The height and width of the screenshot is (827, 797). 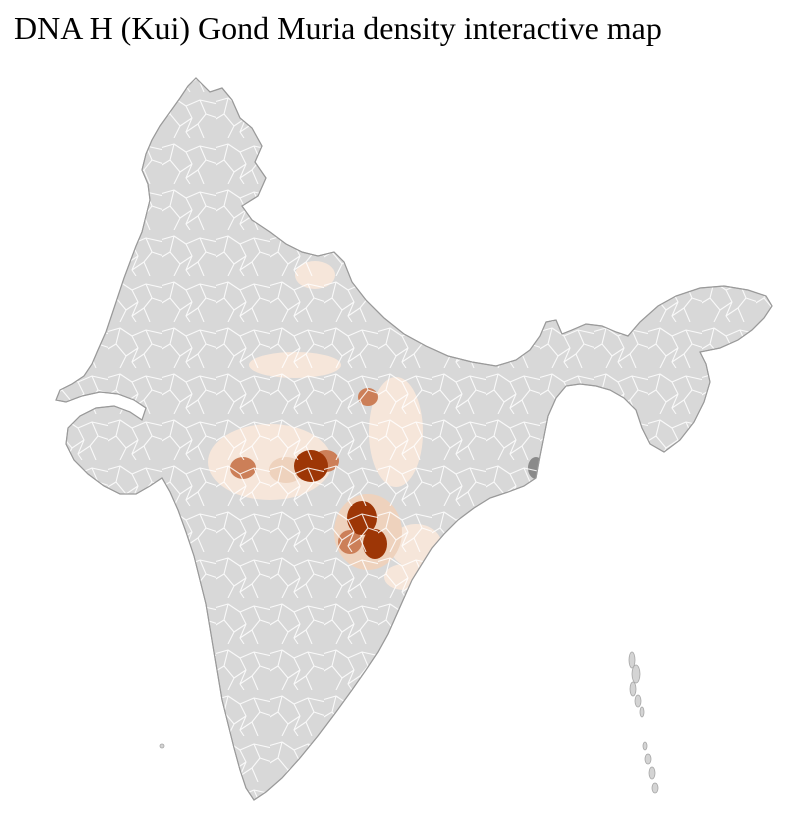 What do you see at coordinates (375, 544) in the screenshot?
I see `district-region-bastar-dark-south` at bounding box center [375, 544].